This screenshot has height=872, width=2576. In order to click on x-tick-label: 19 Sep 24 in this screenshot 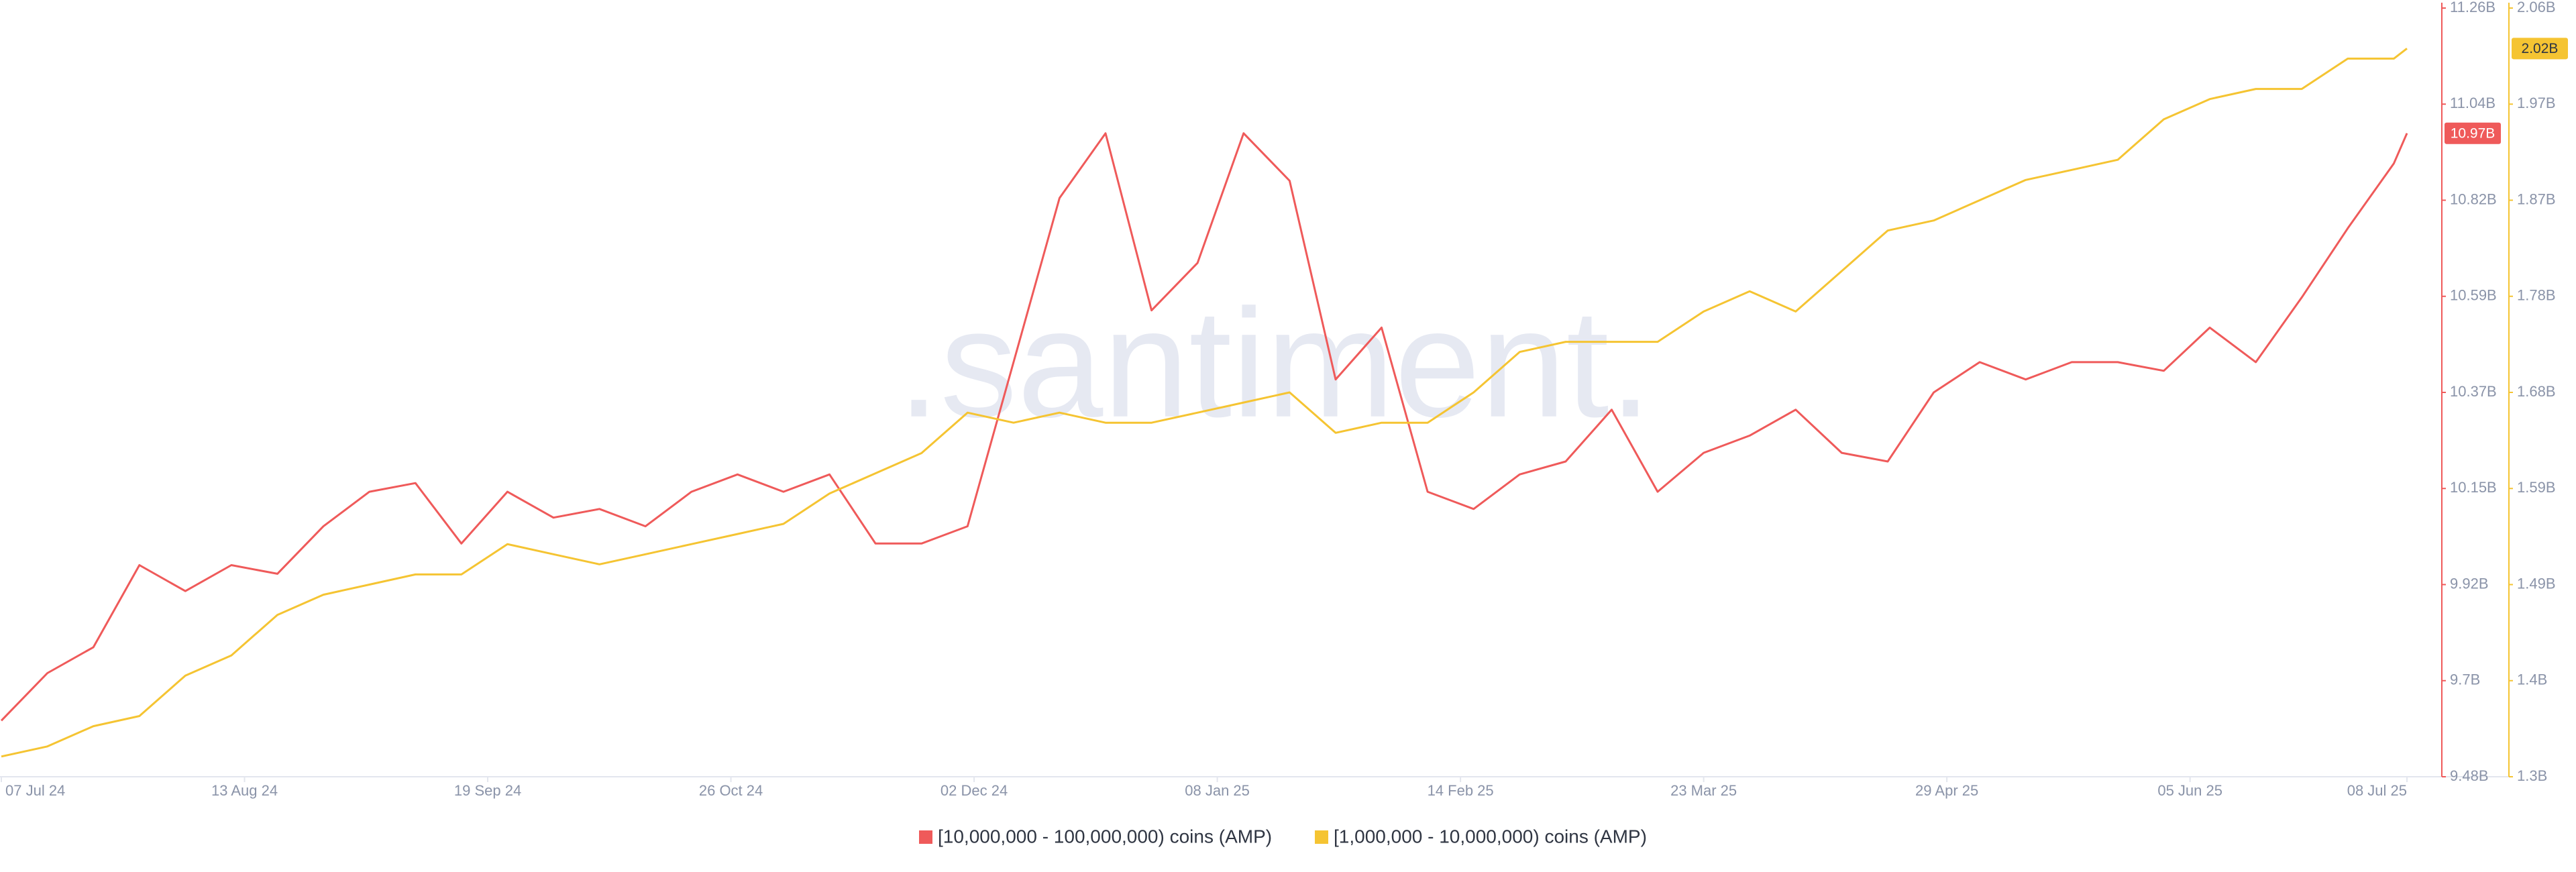, I will do `click(487, 790)`.